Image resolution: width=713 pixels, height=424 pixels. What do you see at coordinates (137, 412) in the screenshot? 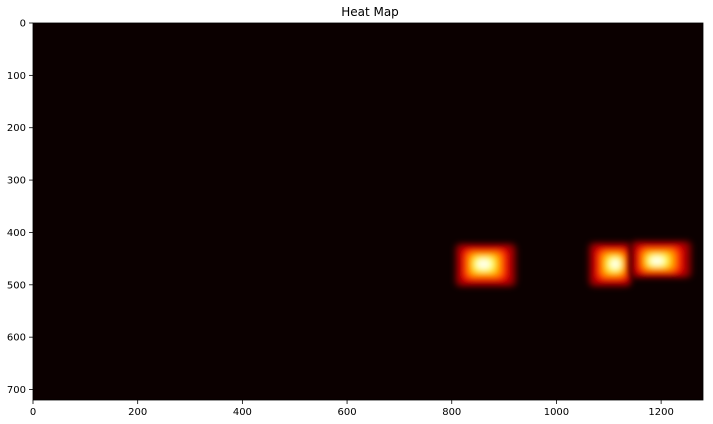
I see `x-tick-label: 200` at bounding box center [137, 412].